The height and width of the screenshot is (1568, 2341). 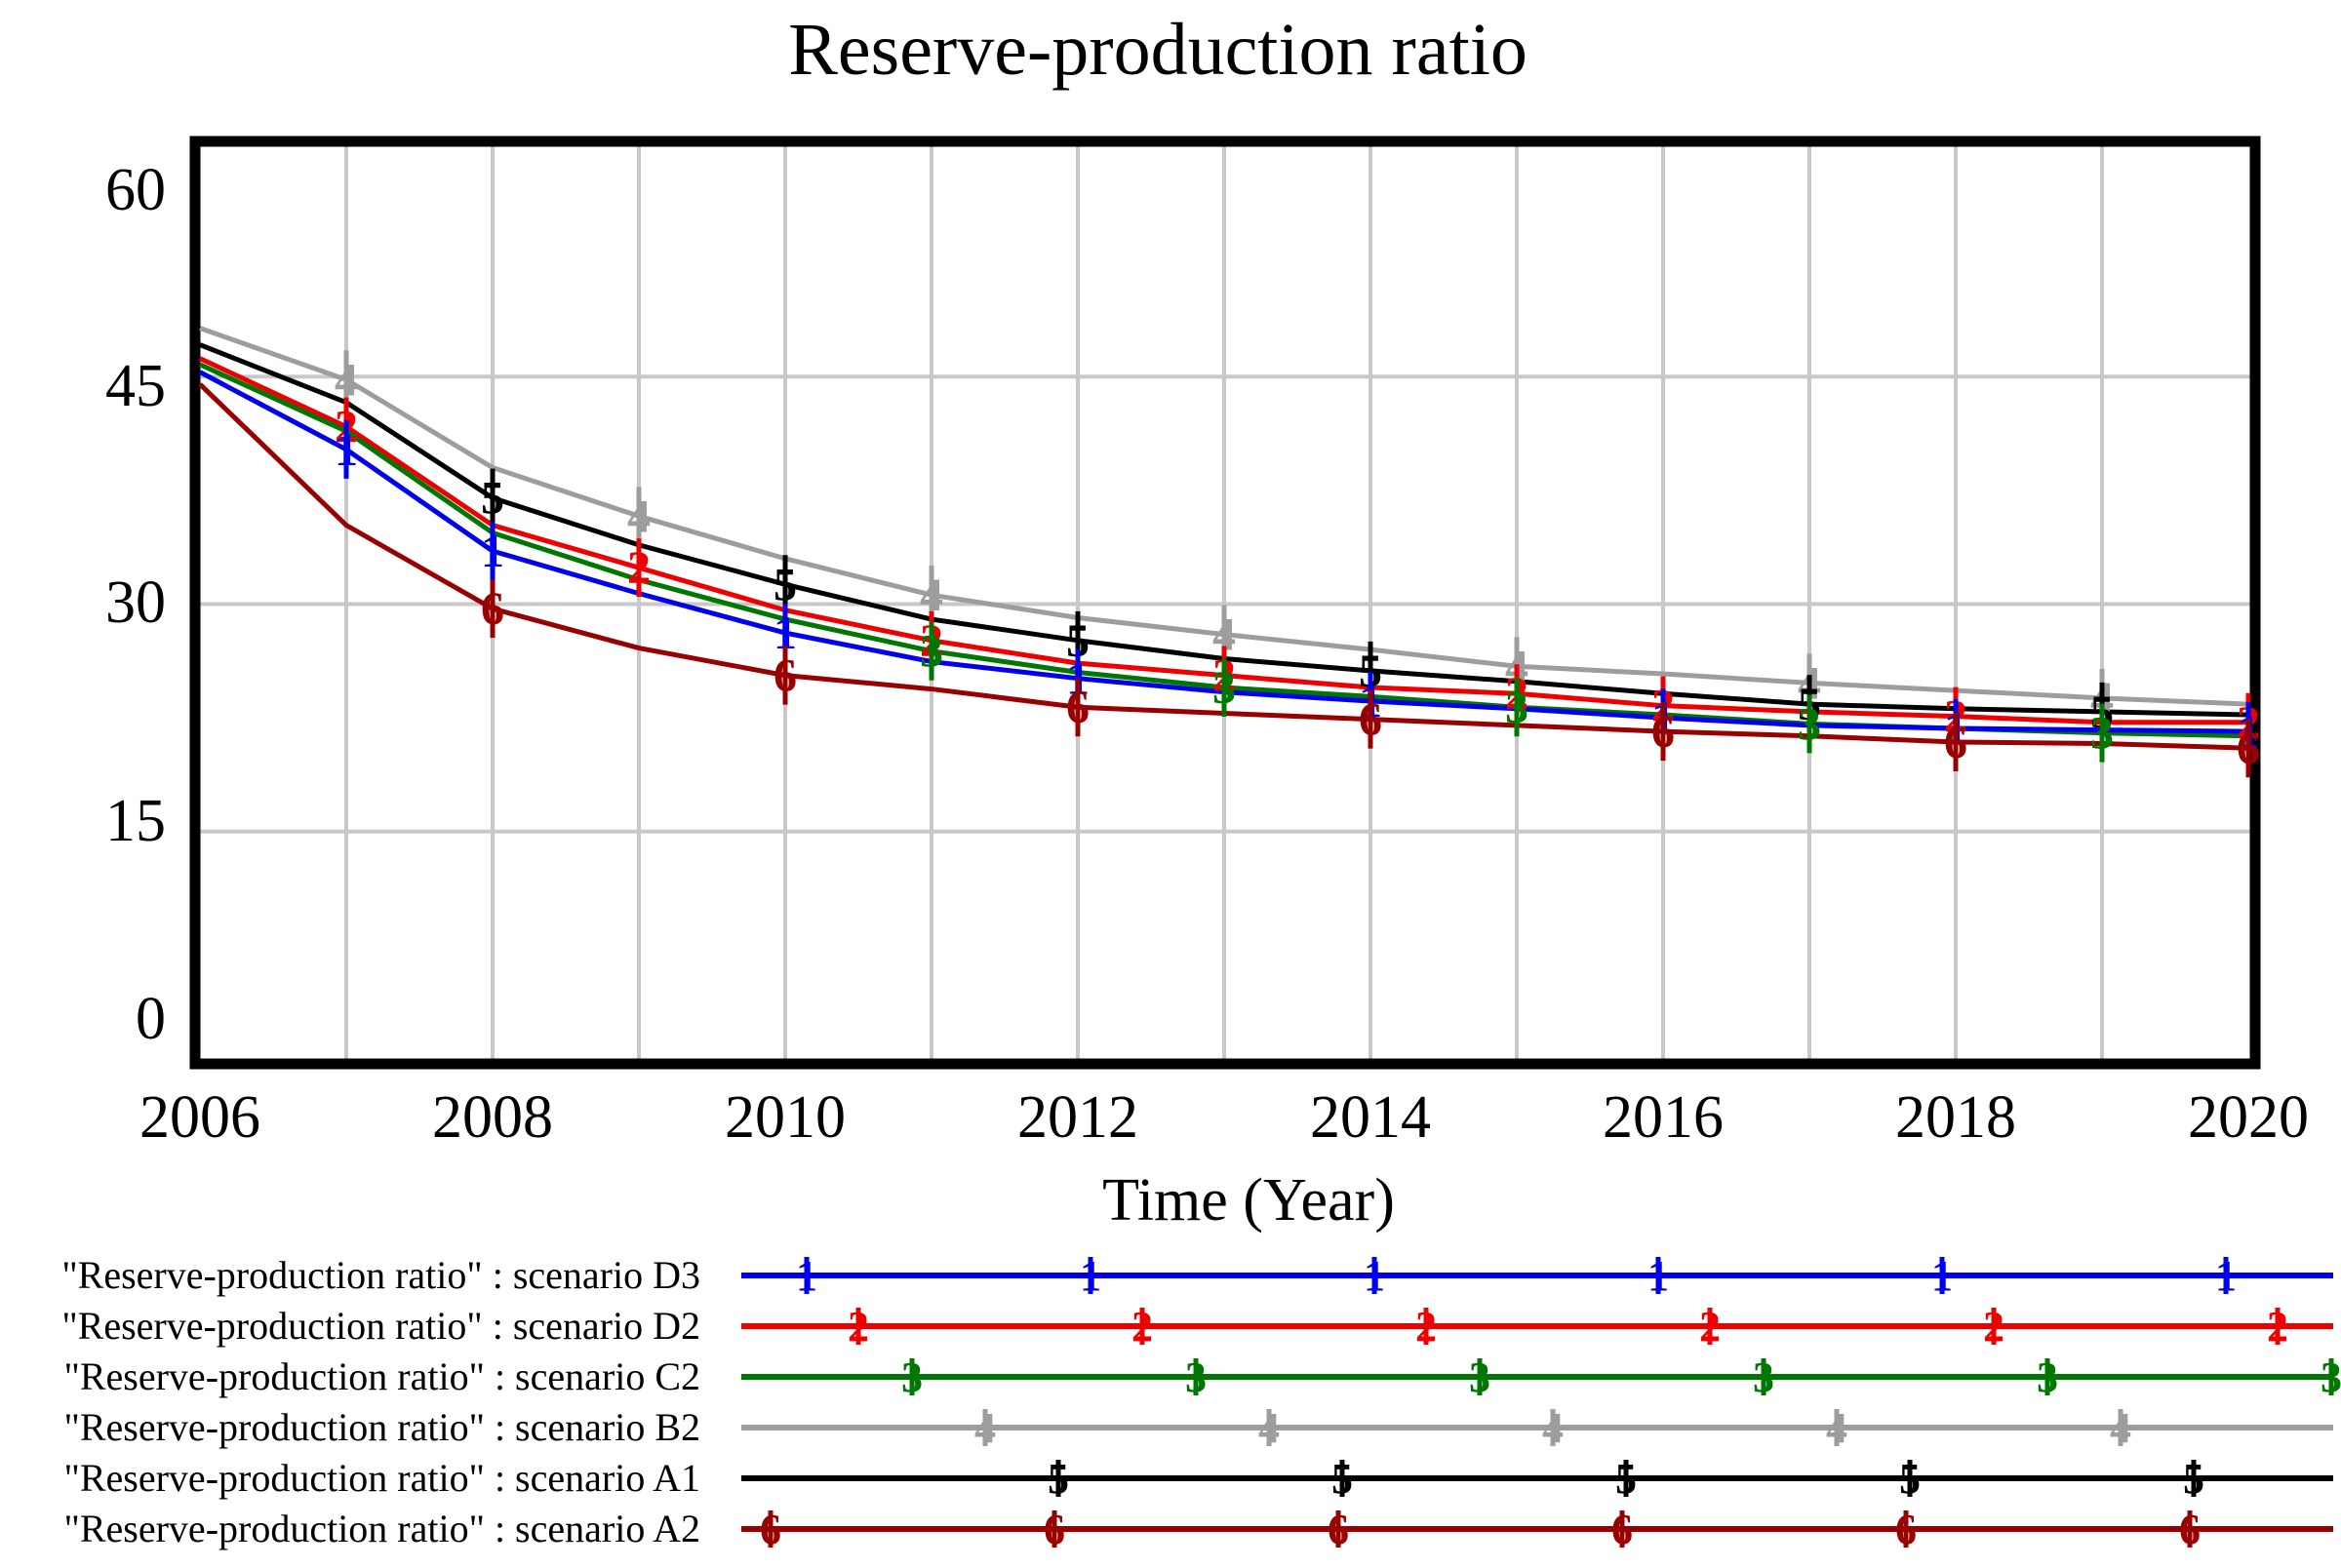 I want to click on x-tick-label-2006: 2006, so click(x=199, y=1117).